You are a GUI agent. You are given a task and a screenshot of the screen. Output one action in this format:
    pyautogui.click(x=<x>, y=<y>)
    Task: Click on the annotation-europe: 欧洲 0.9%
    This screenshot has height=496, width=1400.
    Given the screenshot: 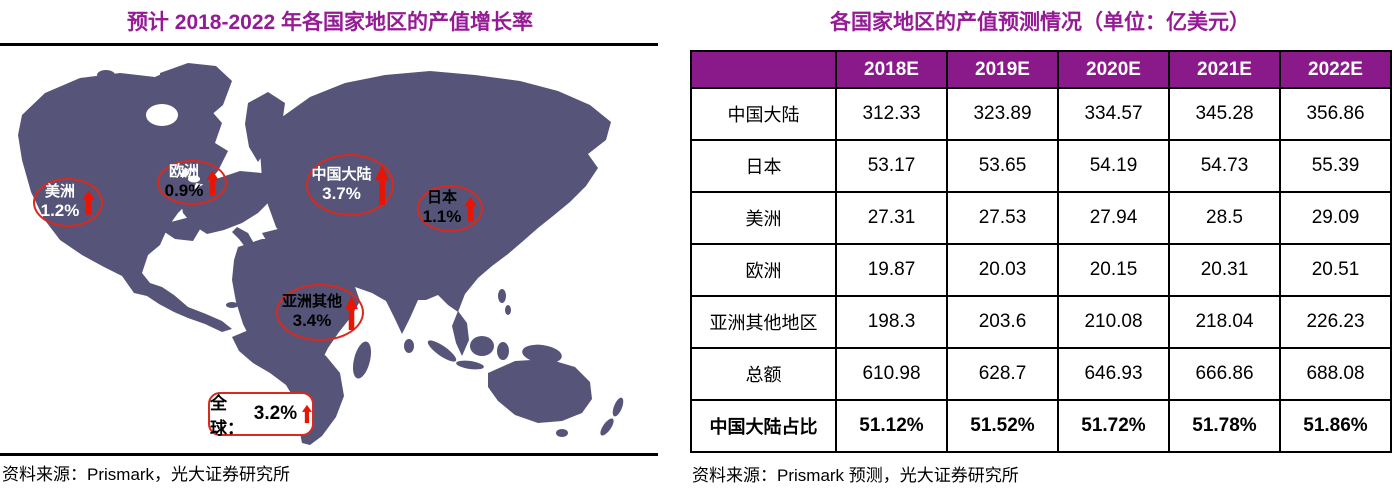 What is the action you would take?
    pyautogui.click(x=192, y=182)
    